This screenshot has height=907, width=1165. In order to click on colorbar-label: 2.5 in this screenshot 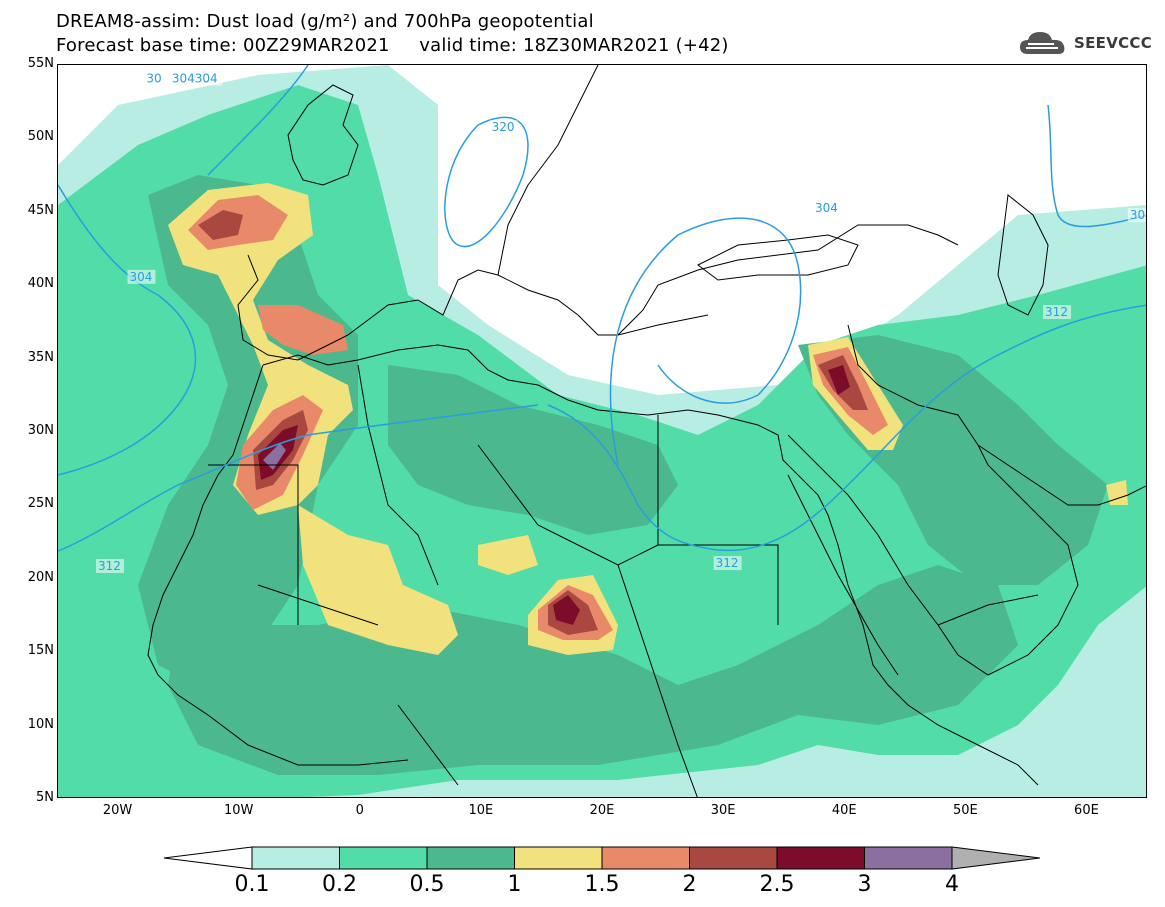, I will do `click(777, 884)`.